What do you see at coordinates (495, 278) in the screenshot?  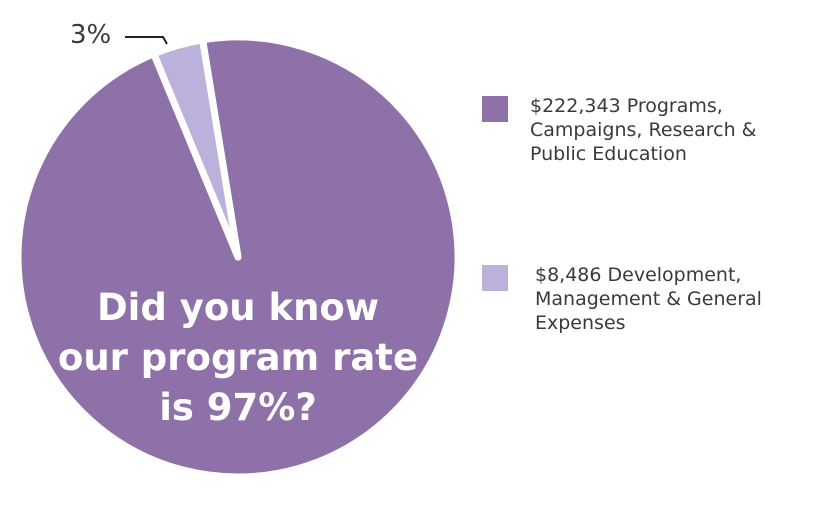 I see `legend-swatch-development` at bounding box center [495, 278].